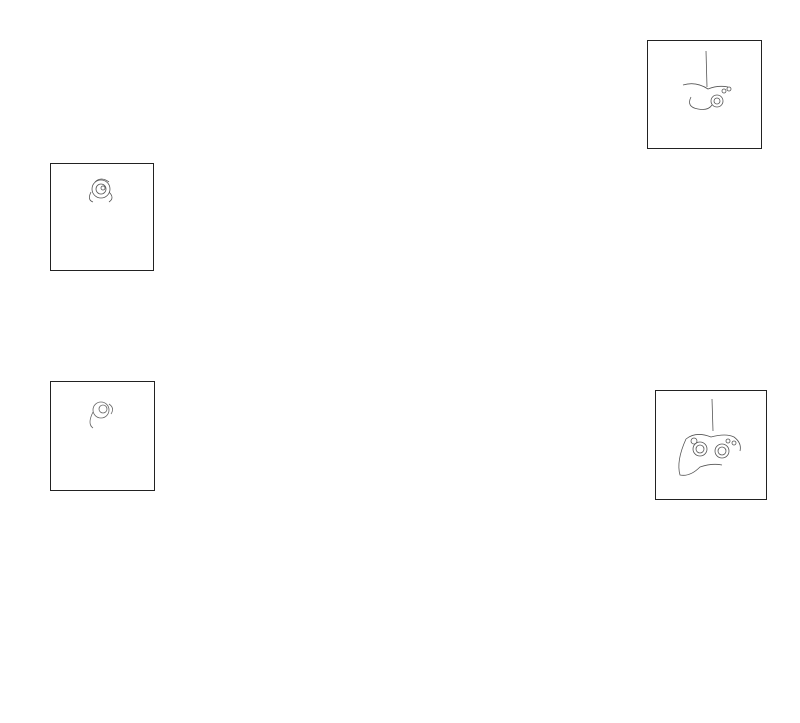  I want to click on controller-thumbnail, so click(711, 445).